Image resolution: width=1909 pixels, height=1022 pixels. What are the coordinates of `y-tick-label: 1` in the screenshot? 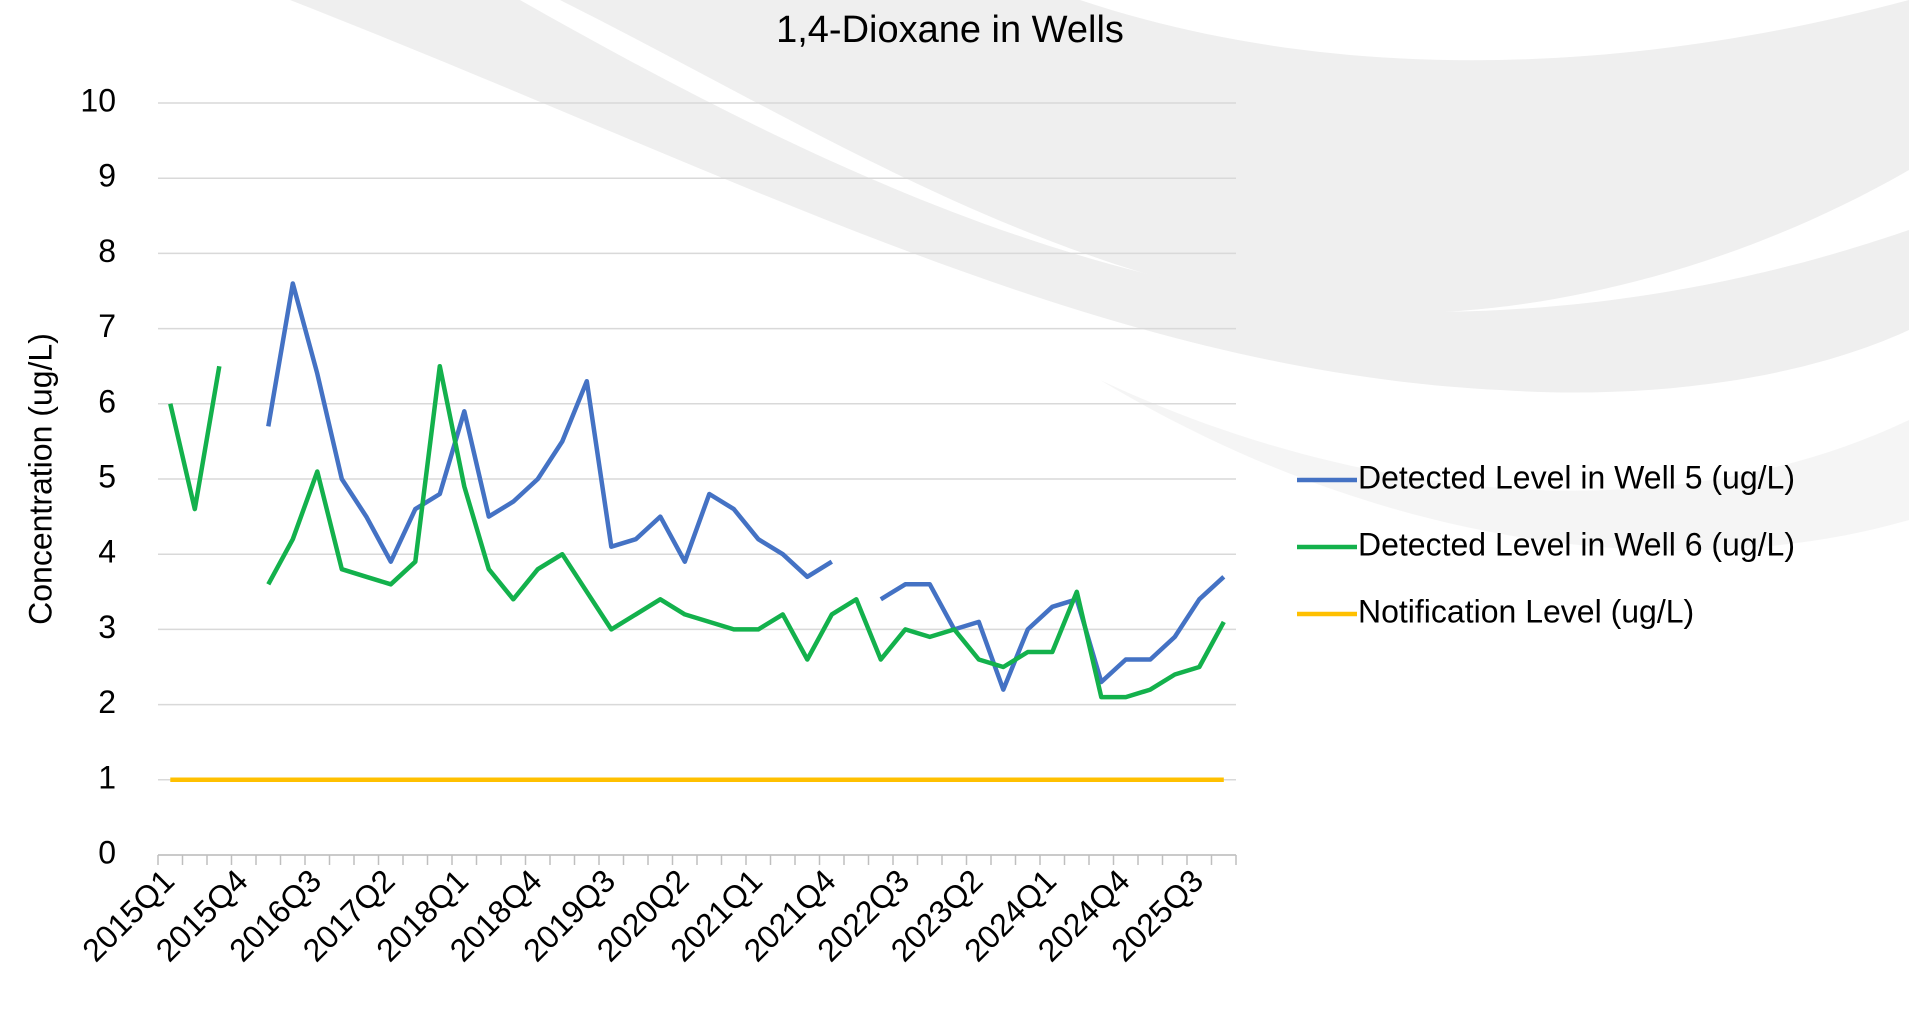 It's located at (107, 777).